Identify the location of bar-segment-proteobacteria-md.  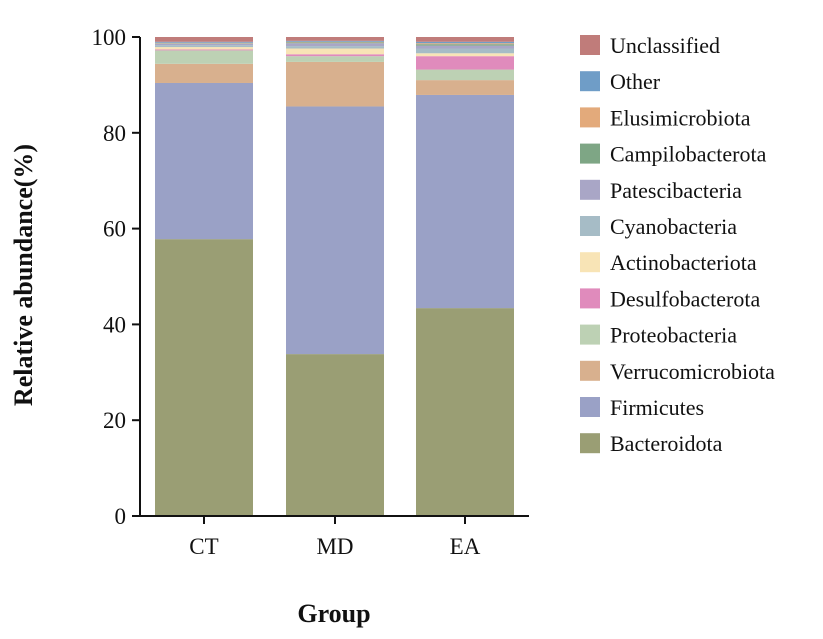
(335, 59).